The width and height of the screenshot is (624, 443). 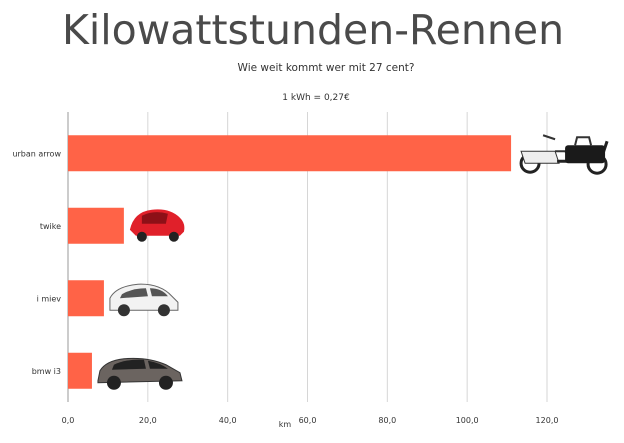 What do you see at coordinates (46, 371) in the screenshot?
I see `category-label: bmw i3` at bounding box center [46, 371].